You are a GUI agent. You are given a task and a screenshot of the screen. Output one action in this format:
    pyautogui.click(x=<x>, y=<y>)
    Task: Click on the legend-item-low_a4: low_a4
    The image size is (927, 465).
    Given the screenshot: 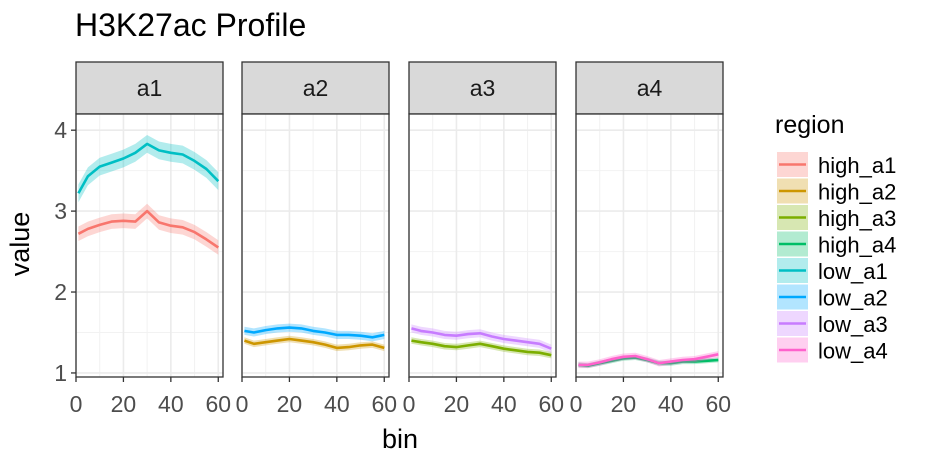 What is the action you would take?
    pyautogui.click(x=832, y=350)
    